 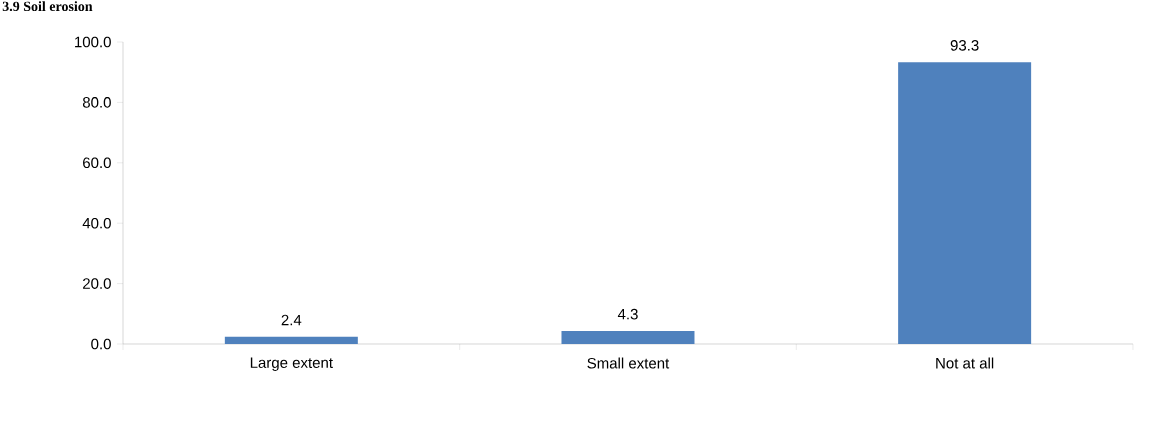 What do you see at coordinates (291, 320) in the screenshot?
I see `data-label: 2.4` at bounding box center [291, 320].